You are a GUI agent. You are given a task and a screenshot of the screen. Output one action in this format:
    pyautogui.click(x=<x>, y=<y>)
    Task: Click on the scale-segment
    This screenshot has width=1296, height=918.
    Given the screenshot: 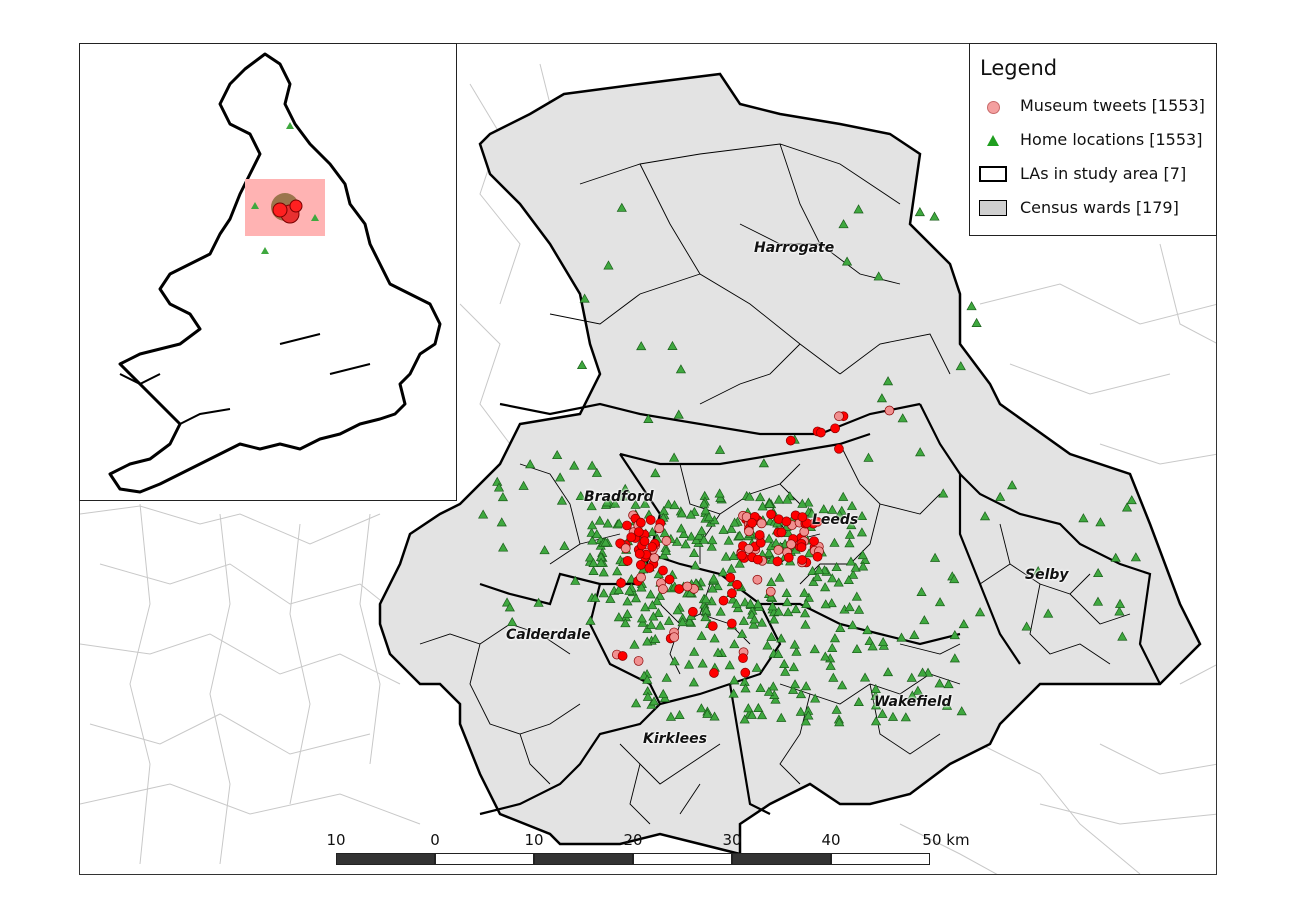 What is the action you would take?
    pyautogui.click(x=583, y=859)
    